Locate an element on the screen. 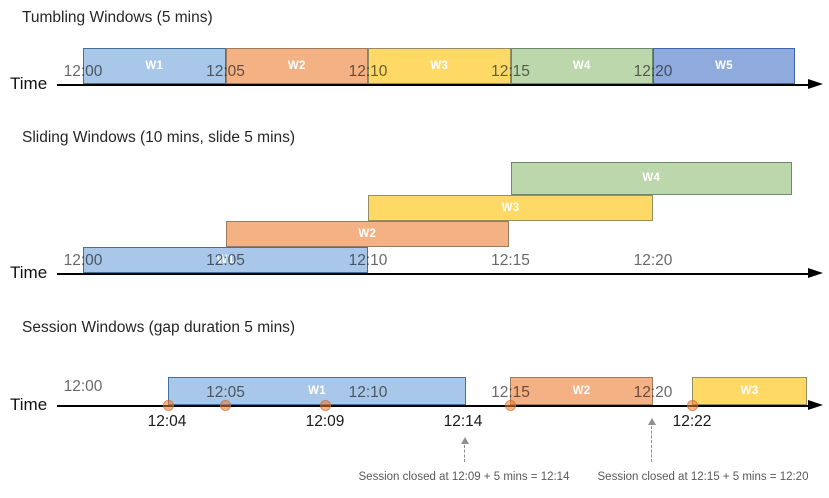  session-event-time-12-09: 12:09 is located at coordinates (325, 421).